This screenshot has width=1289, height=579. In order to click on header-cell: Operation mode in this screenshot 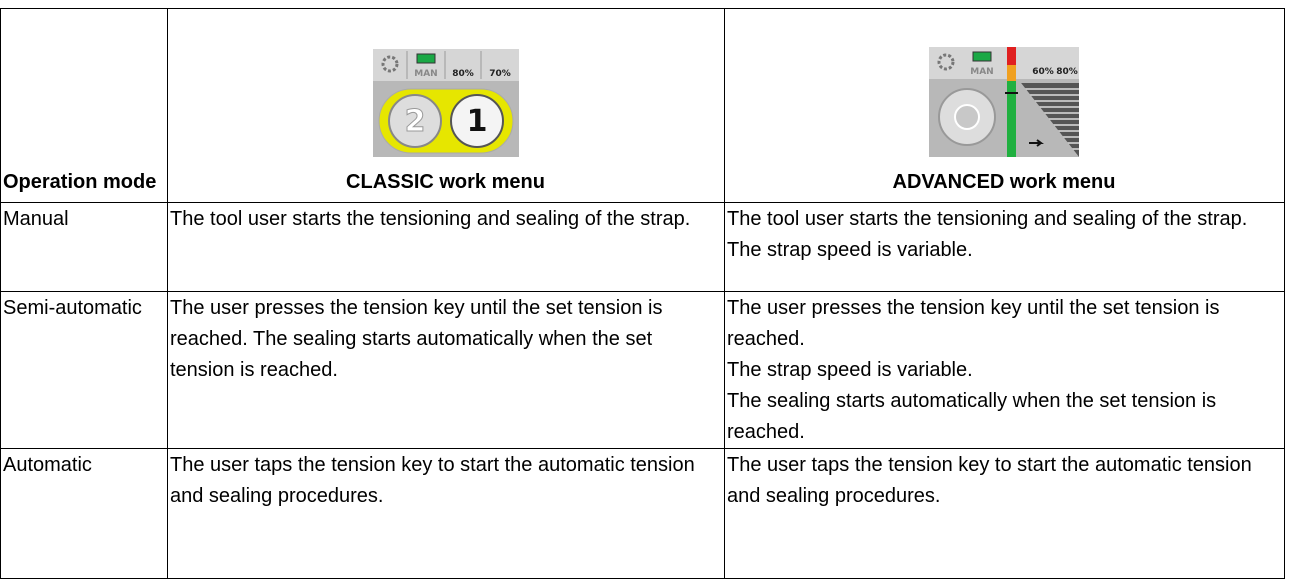, I will do `click(84, 105)`.